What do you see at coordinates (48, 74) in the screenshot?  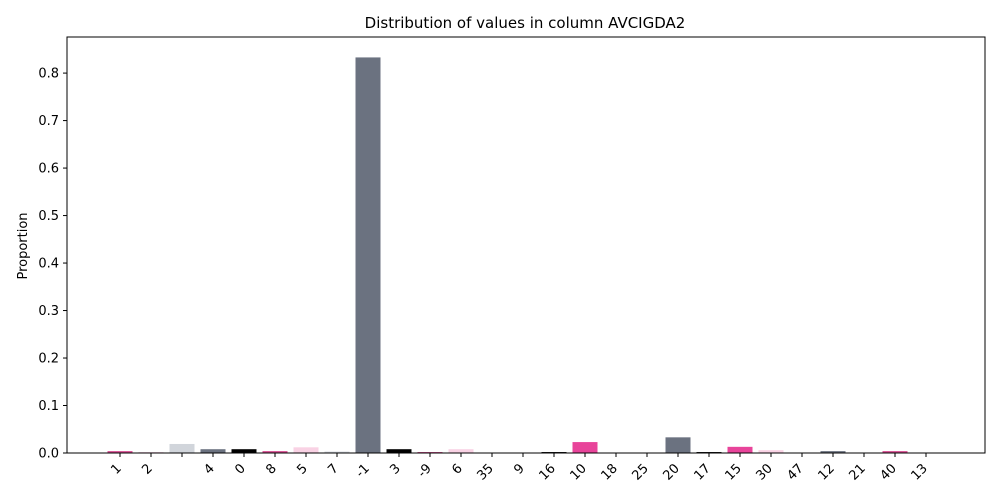 I see `y-tick-label: 0.8` at bounding box center [48, 74].